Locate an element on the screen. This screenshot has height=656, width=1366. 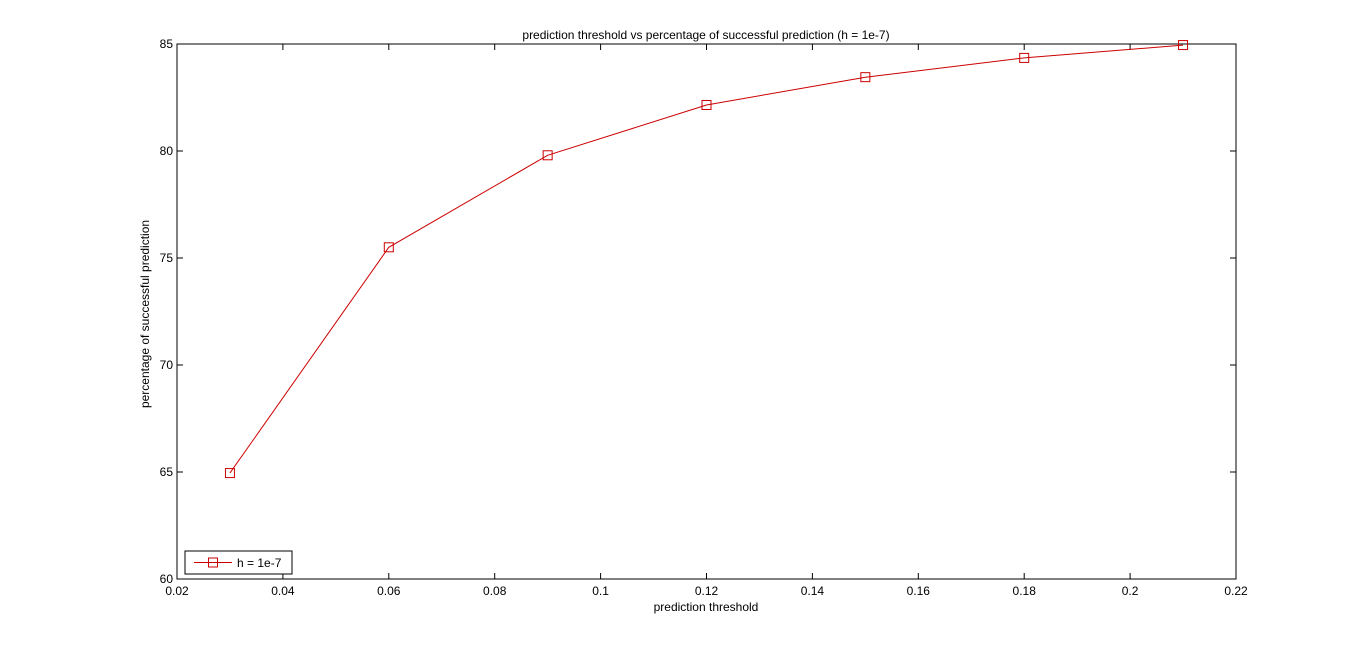
x-tick-label: 0.08 is located at coordinates (495, 591).